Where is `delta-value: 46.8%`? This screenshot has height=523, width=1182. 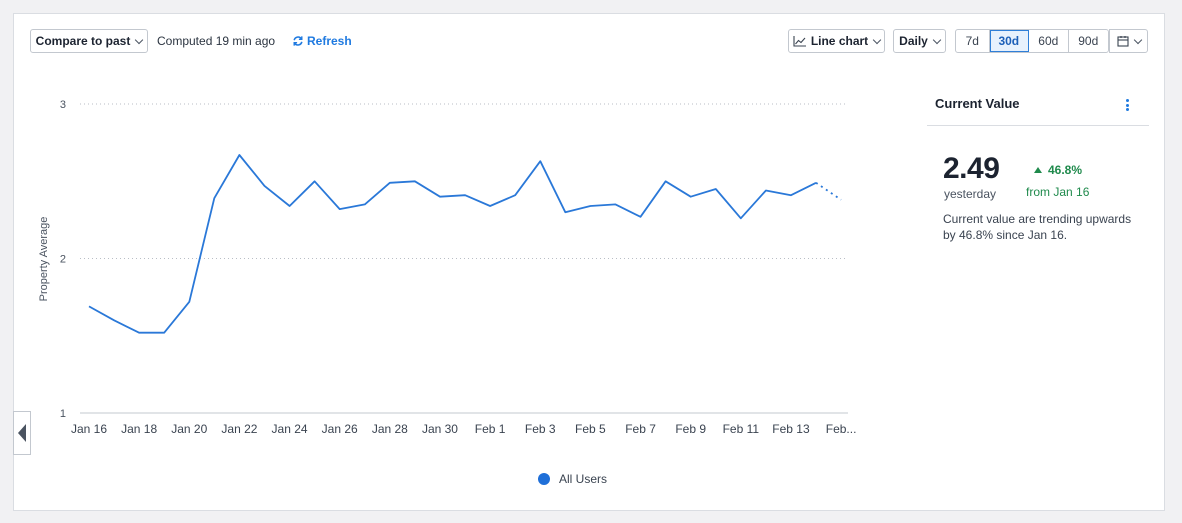
delta-value: 46.8% is located at coordinates (1065, 170).